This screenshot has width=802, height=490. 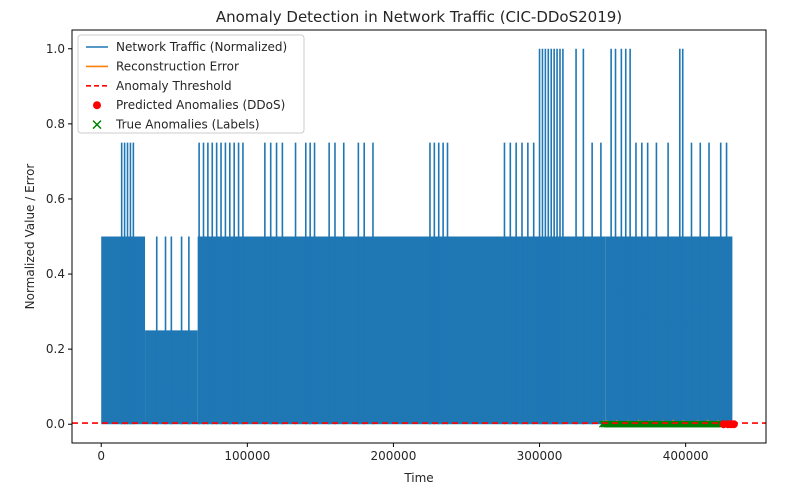 I want to click on x-axis-label: Time, so click(x=418, y=478).